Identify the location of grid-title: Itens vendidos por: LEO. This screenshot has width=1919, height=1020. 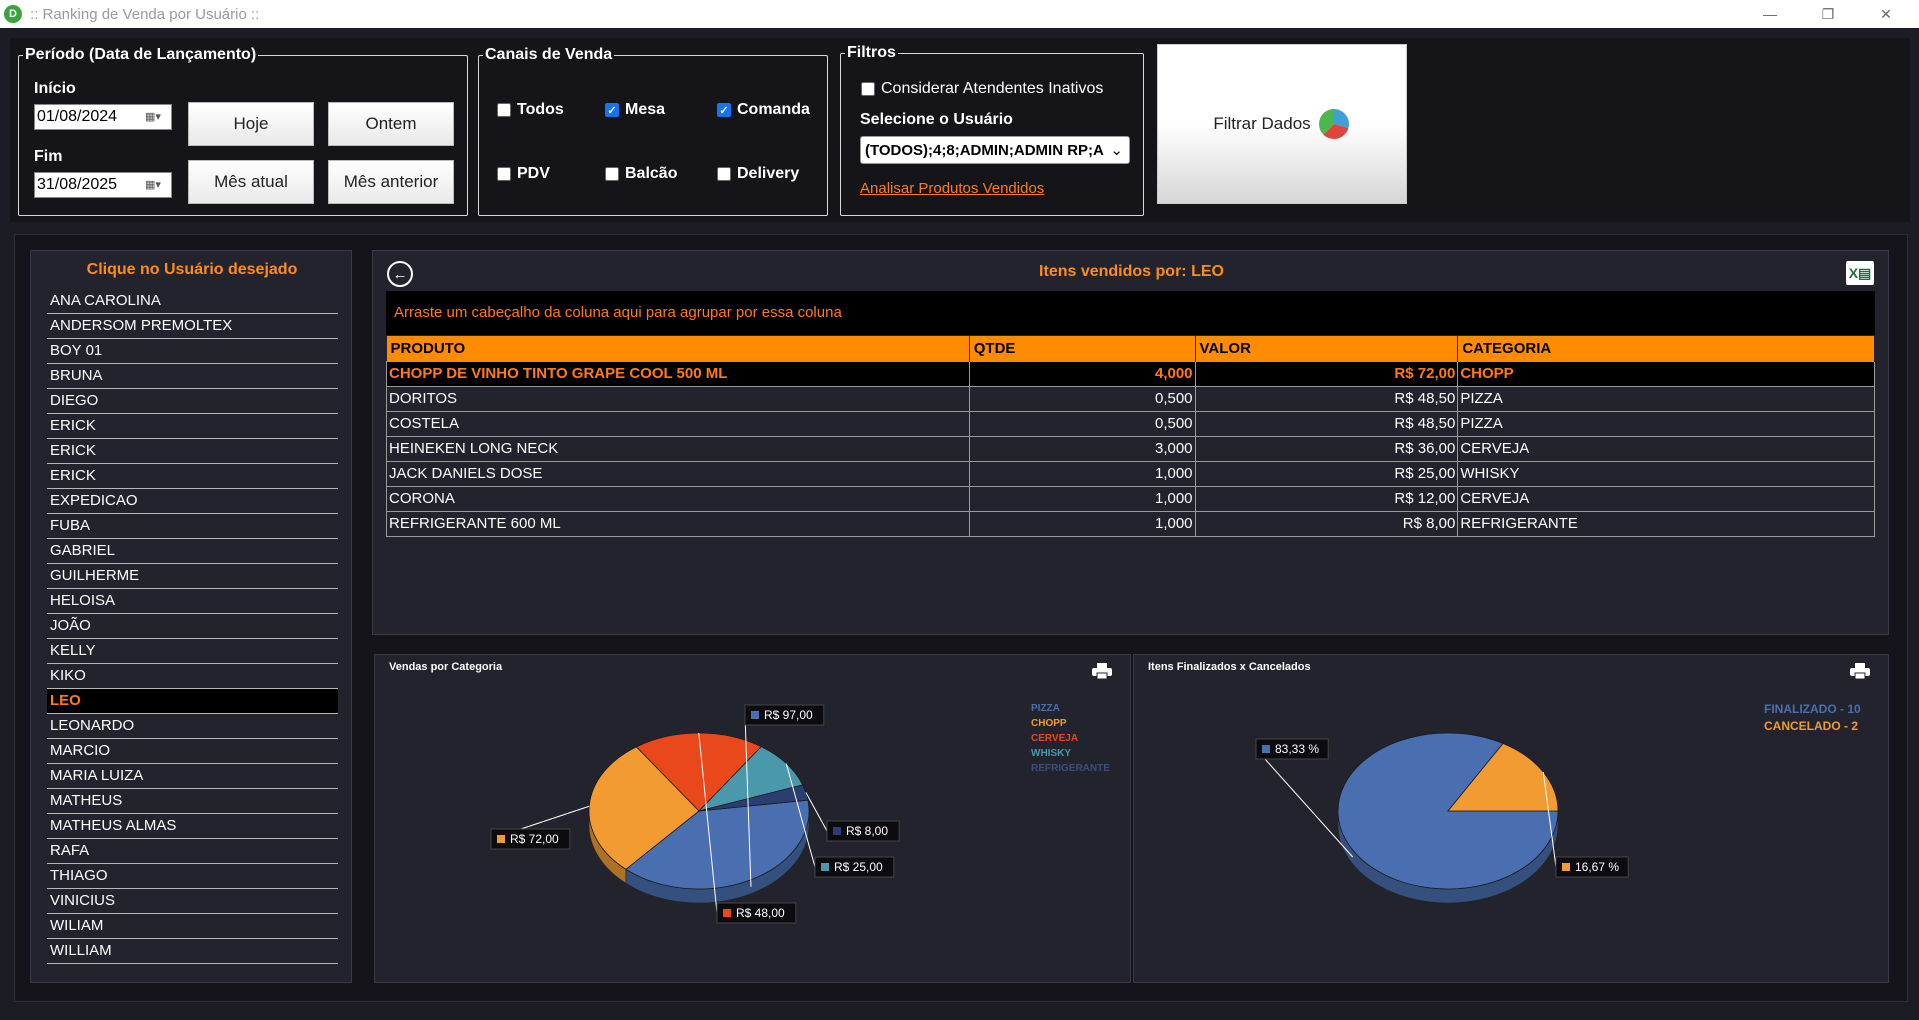
(1131, 271).